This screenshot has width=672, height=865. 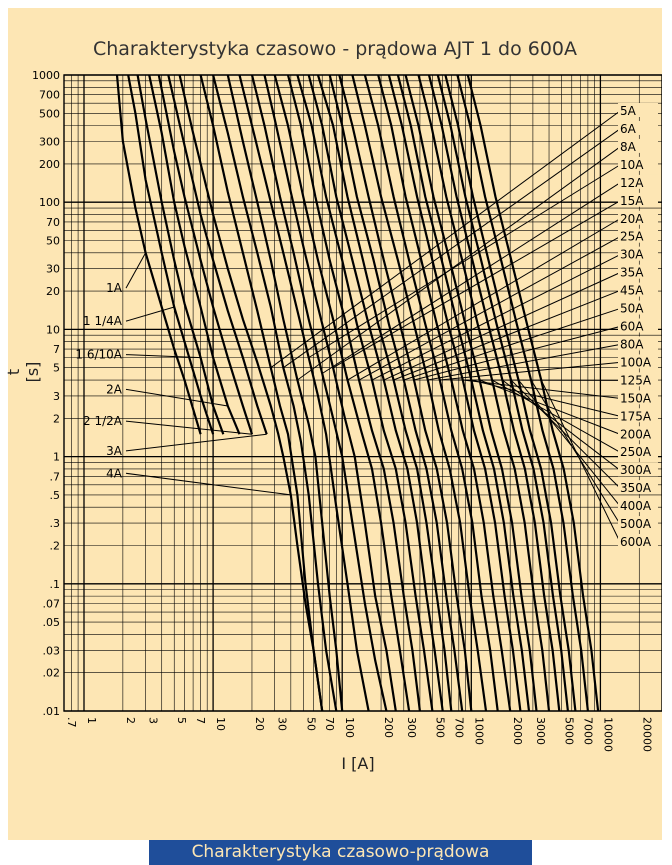 I want to click on y-tick-label: 300, so click(x=49, y=142).